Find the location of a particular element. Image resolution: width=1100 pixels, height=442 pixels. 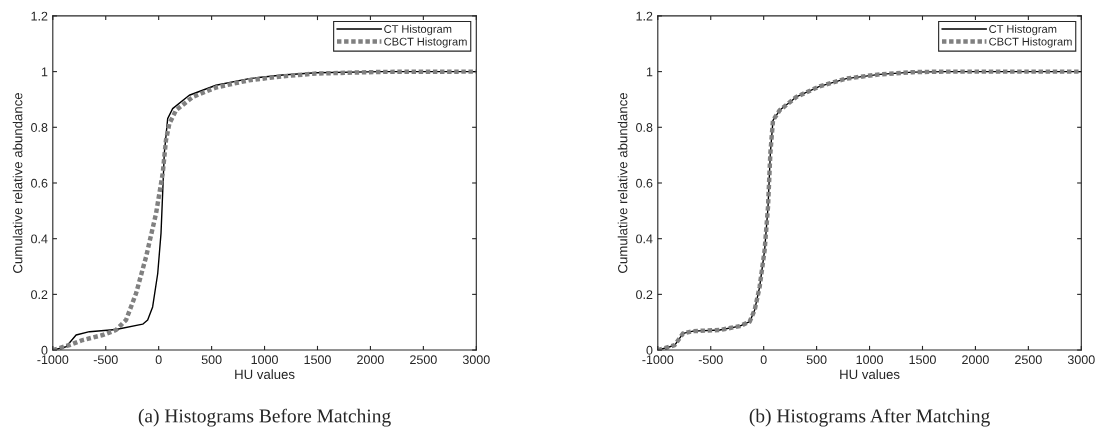

text: (a) Histograms Before Matching is located at coordinates (264, 417).